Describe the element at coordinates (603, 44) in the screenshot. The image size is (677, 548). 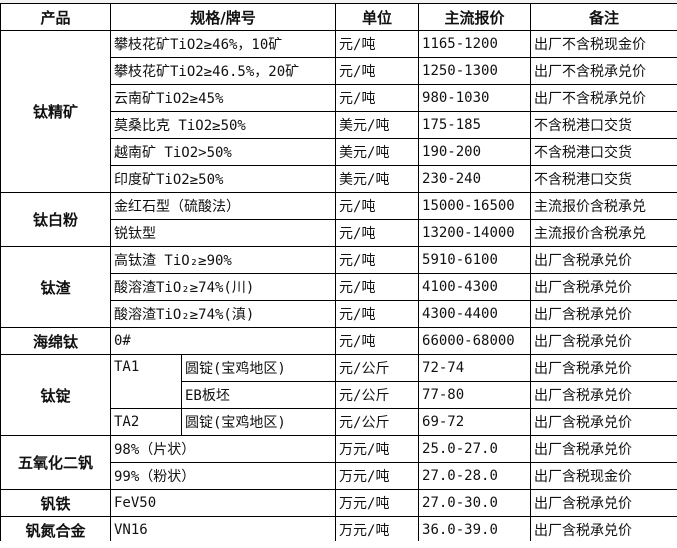
I see `note-cell: 出厂不含税现金价` at that location.